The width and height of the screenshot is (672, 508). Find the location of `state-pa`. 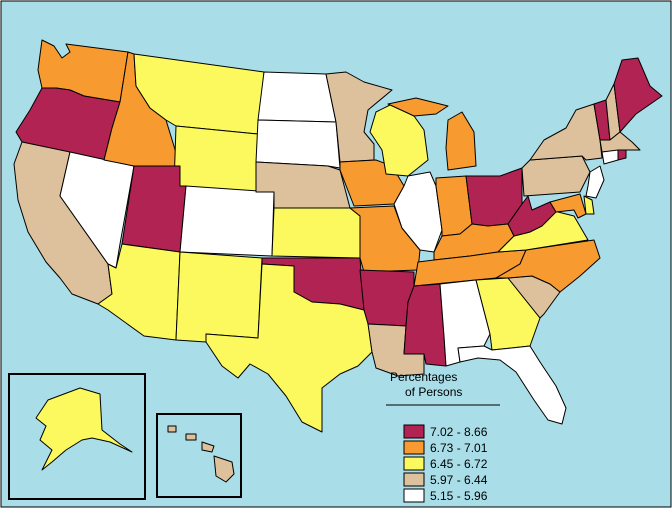

state-pa is located at coordinates (556, 176).